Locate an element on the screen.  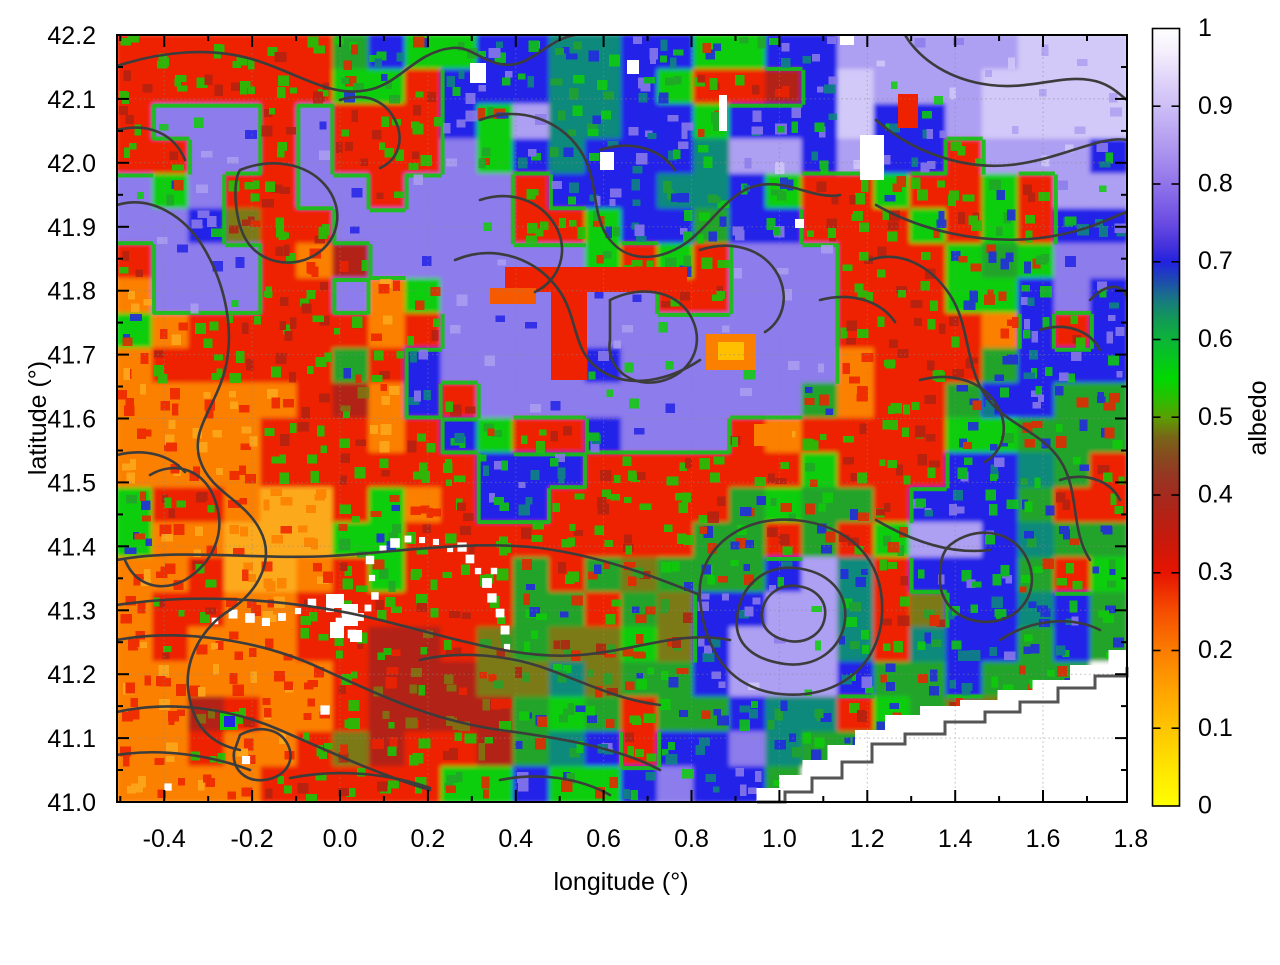
svg-text: 42.1 is located at coordinates (71, 100).